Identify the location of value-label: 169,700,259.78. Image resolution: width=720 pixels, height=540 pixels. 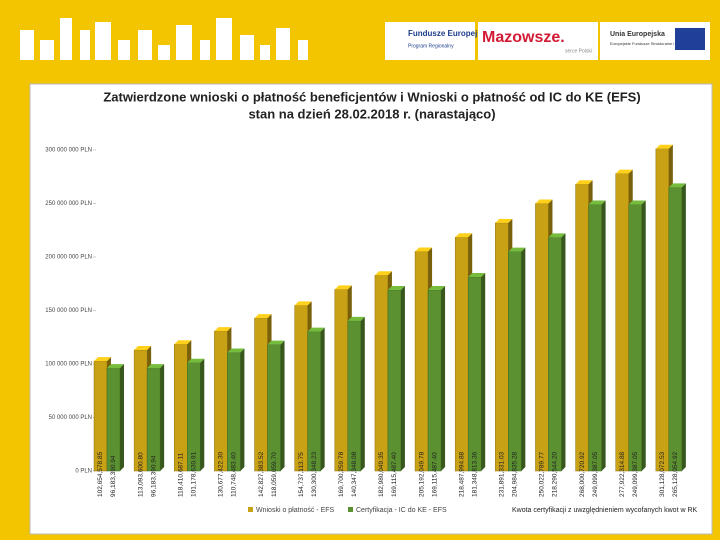
(341, 474).